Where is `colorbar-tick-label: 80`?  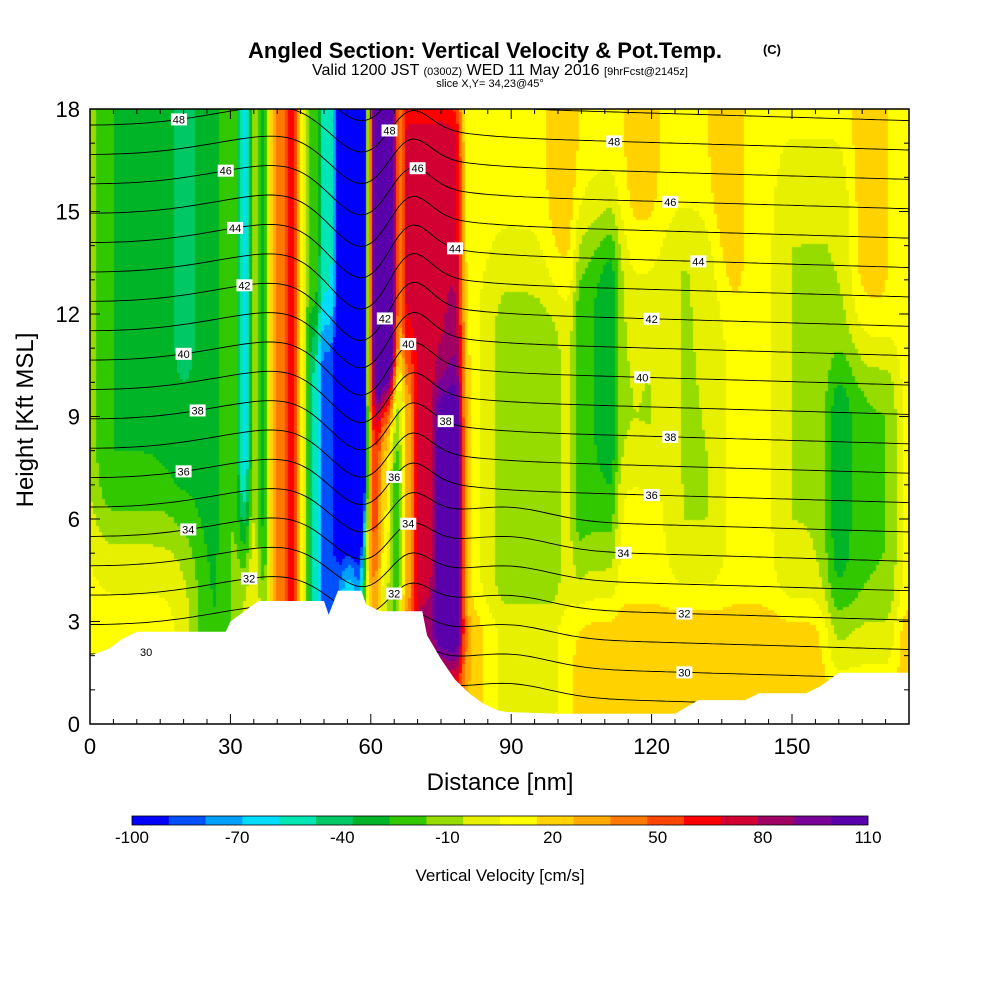
colorbar-tick-label: 80 is located at coordinates (762, 837).